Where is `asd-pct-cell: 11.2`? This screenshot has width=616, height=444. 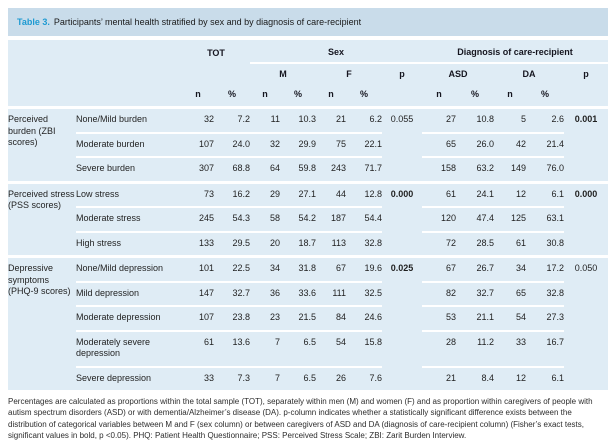 asd-pct-cell: 11.2 is located at coordinates (475, 348).